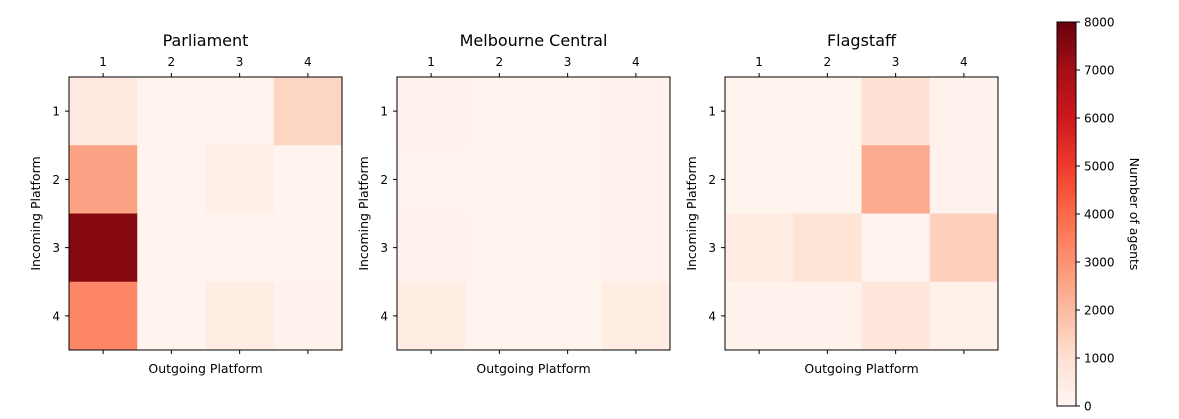  What do you see at coordinates (1099, 119) in the screenshot?
I see `colorbar-tick-label: 6000` at bounding box center [1099, 119].